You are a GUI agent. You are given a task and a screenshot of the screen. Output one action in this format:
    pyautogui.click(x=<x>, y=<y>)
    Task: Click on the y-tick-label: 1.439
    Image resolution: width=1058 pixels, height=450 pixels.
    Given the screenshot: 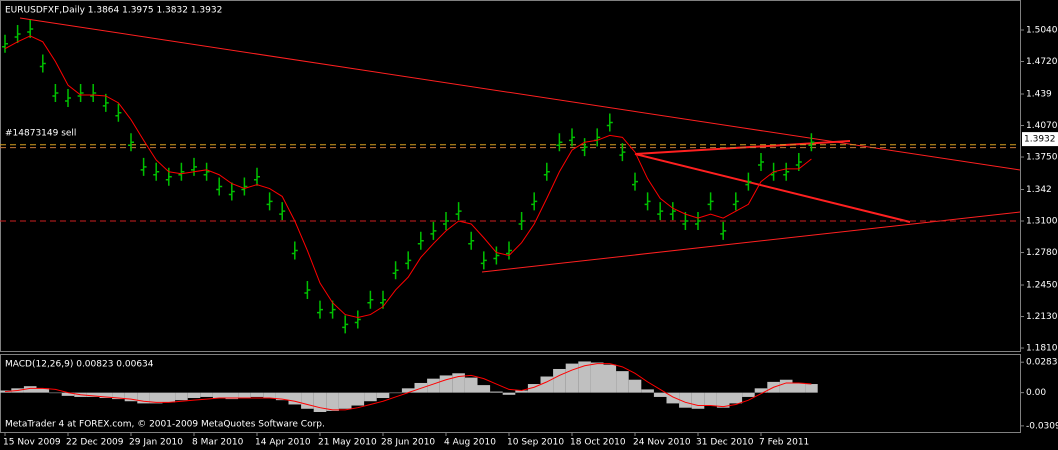 What is the action you would take?
    pyautogui.click(x=1039, y=95)
    